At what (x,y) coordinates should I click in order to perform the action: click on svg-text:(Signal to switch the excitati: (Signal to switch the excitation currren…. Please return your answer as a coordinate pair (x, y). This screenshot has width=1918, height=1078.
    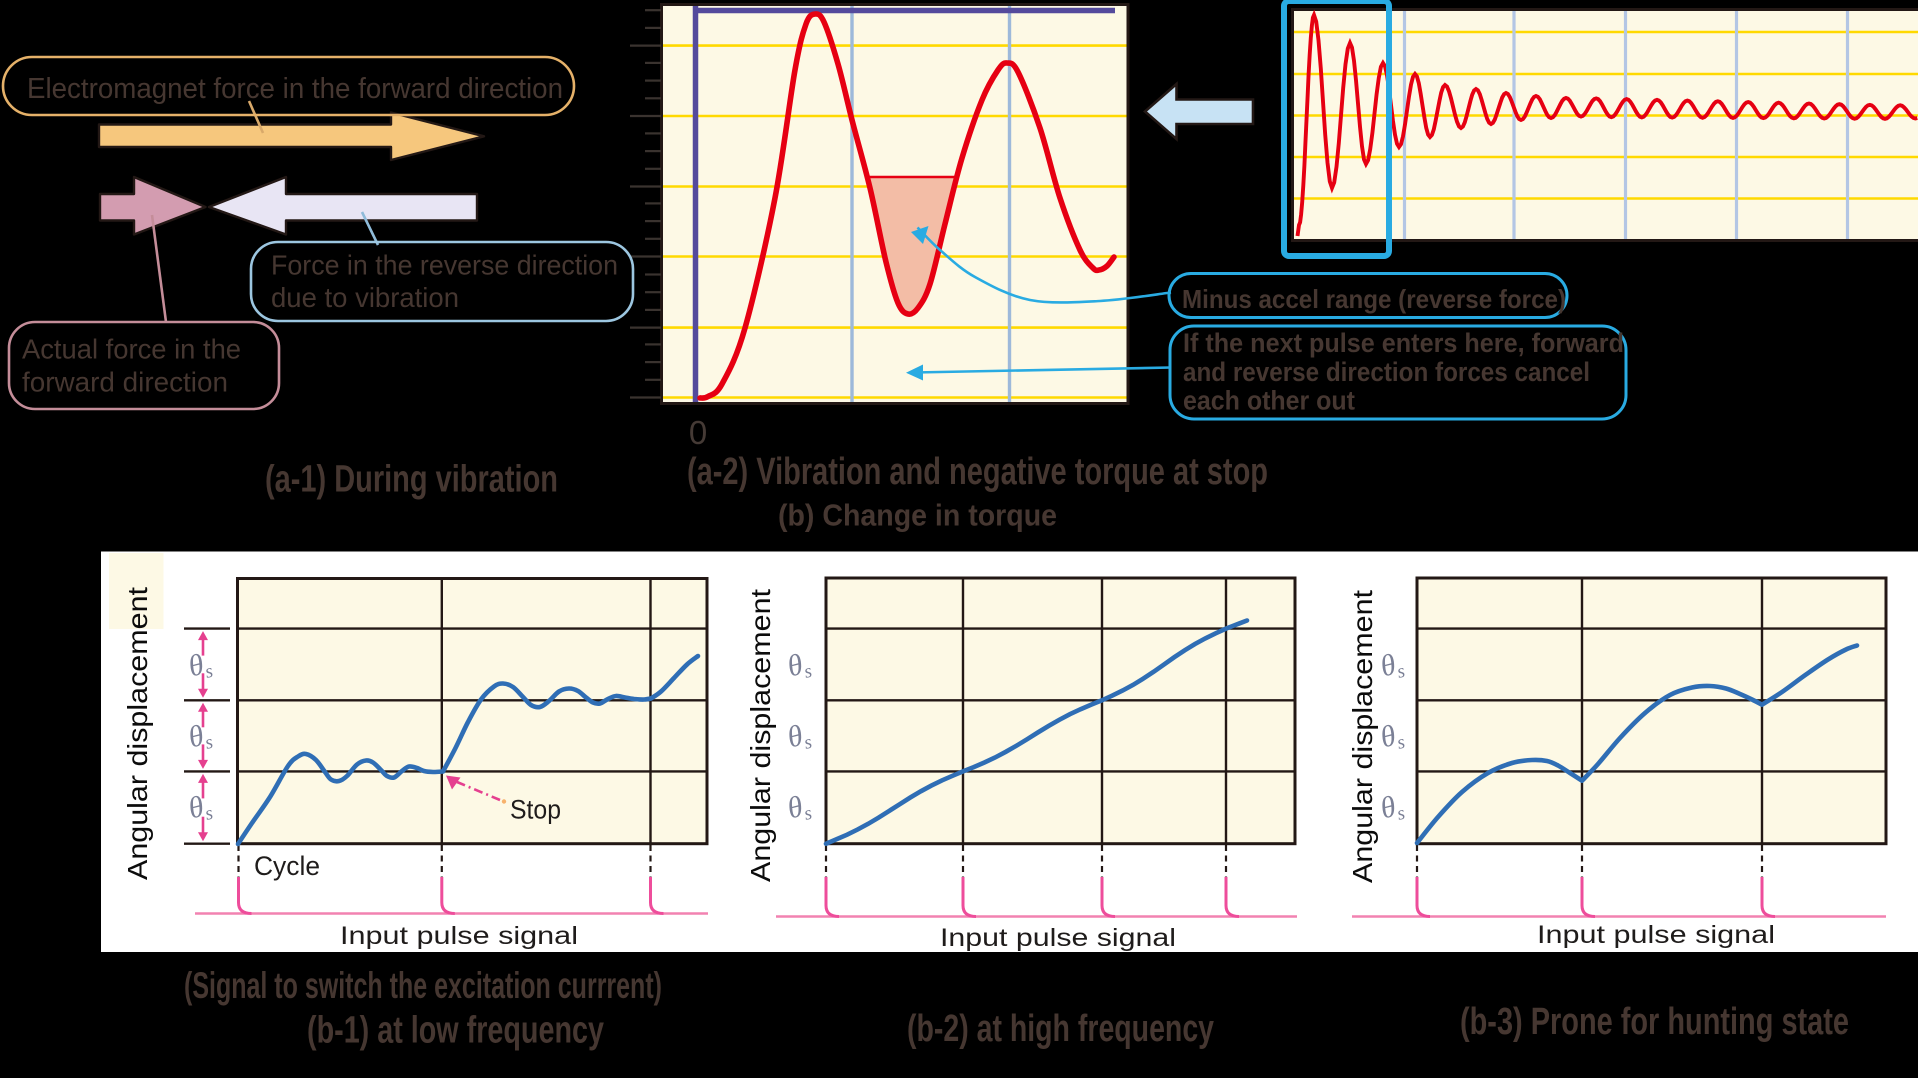
    Looking at the image, I should click on (423, 985).